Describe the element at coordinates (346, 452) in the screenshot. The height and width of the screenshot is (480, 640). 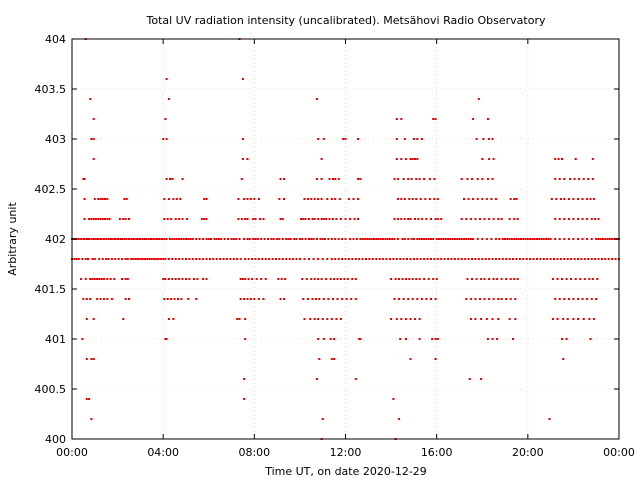
I see `x-tick-label: 12:00` at that location.